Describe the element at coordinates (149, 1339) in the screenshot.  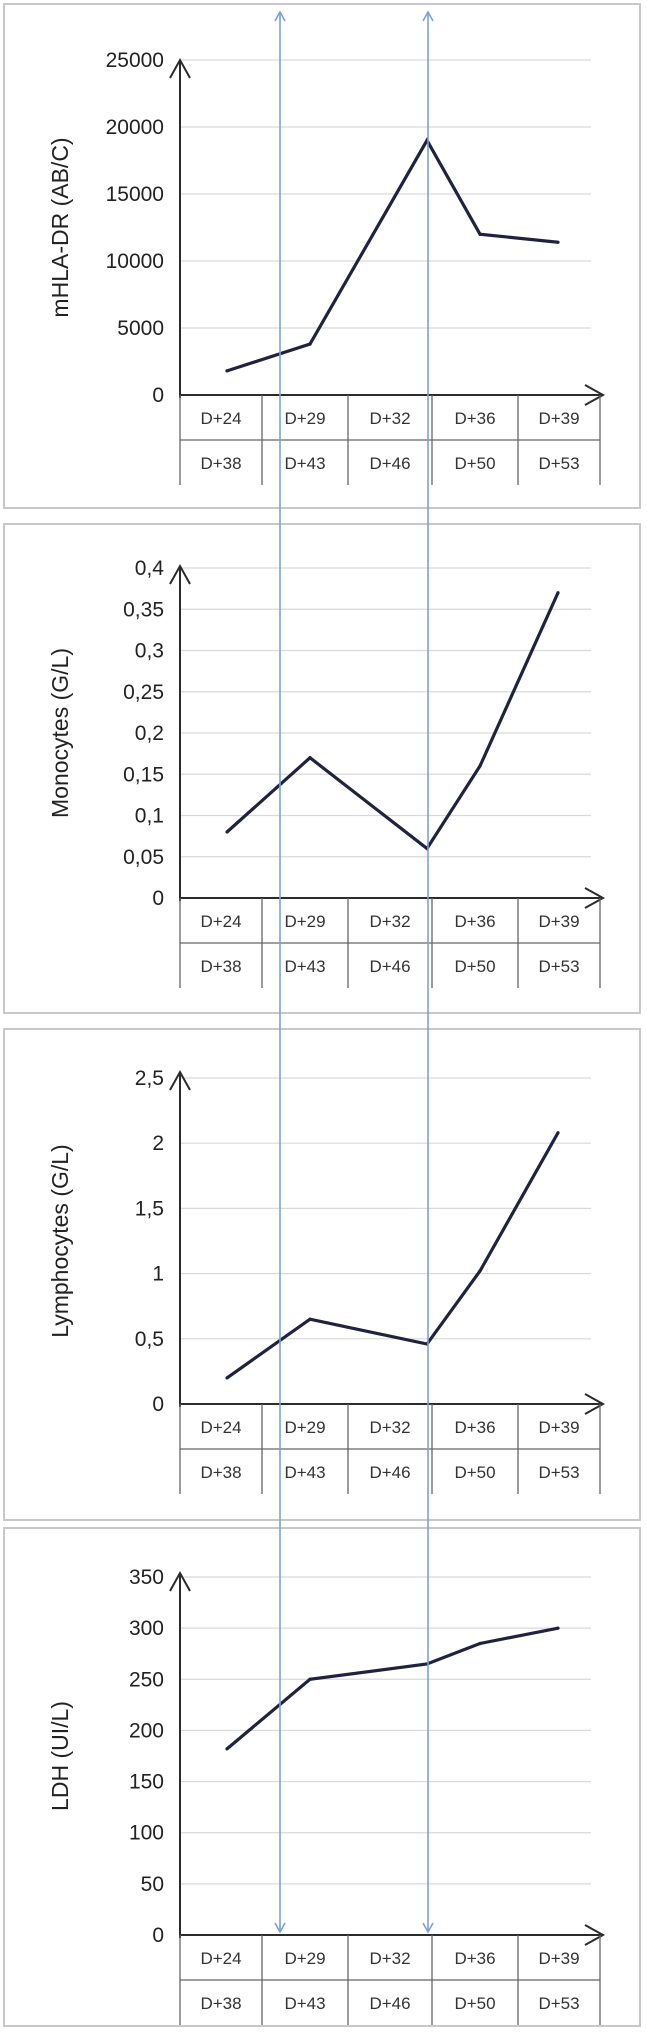
I see `y-tick-label: 0,5` at that location.